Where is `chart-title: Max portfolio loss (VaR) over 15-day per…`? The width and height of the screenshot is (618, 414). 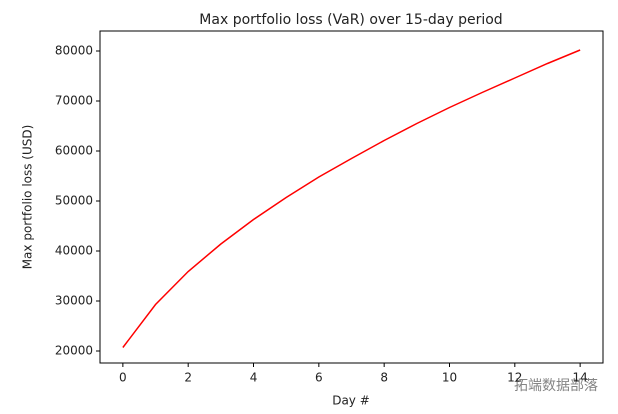
chart-title: Max portfolio loss (VaR) over 15-day per… is located at coordinates (350, 20).